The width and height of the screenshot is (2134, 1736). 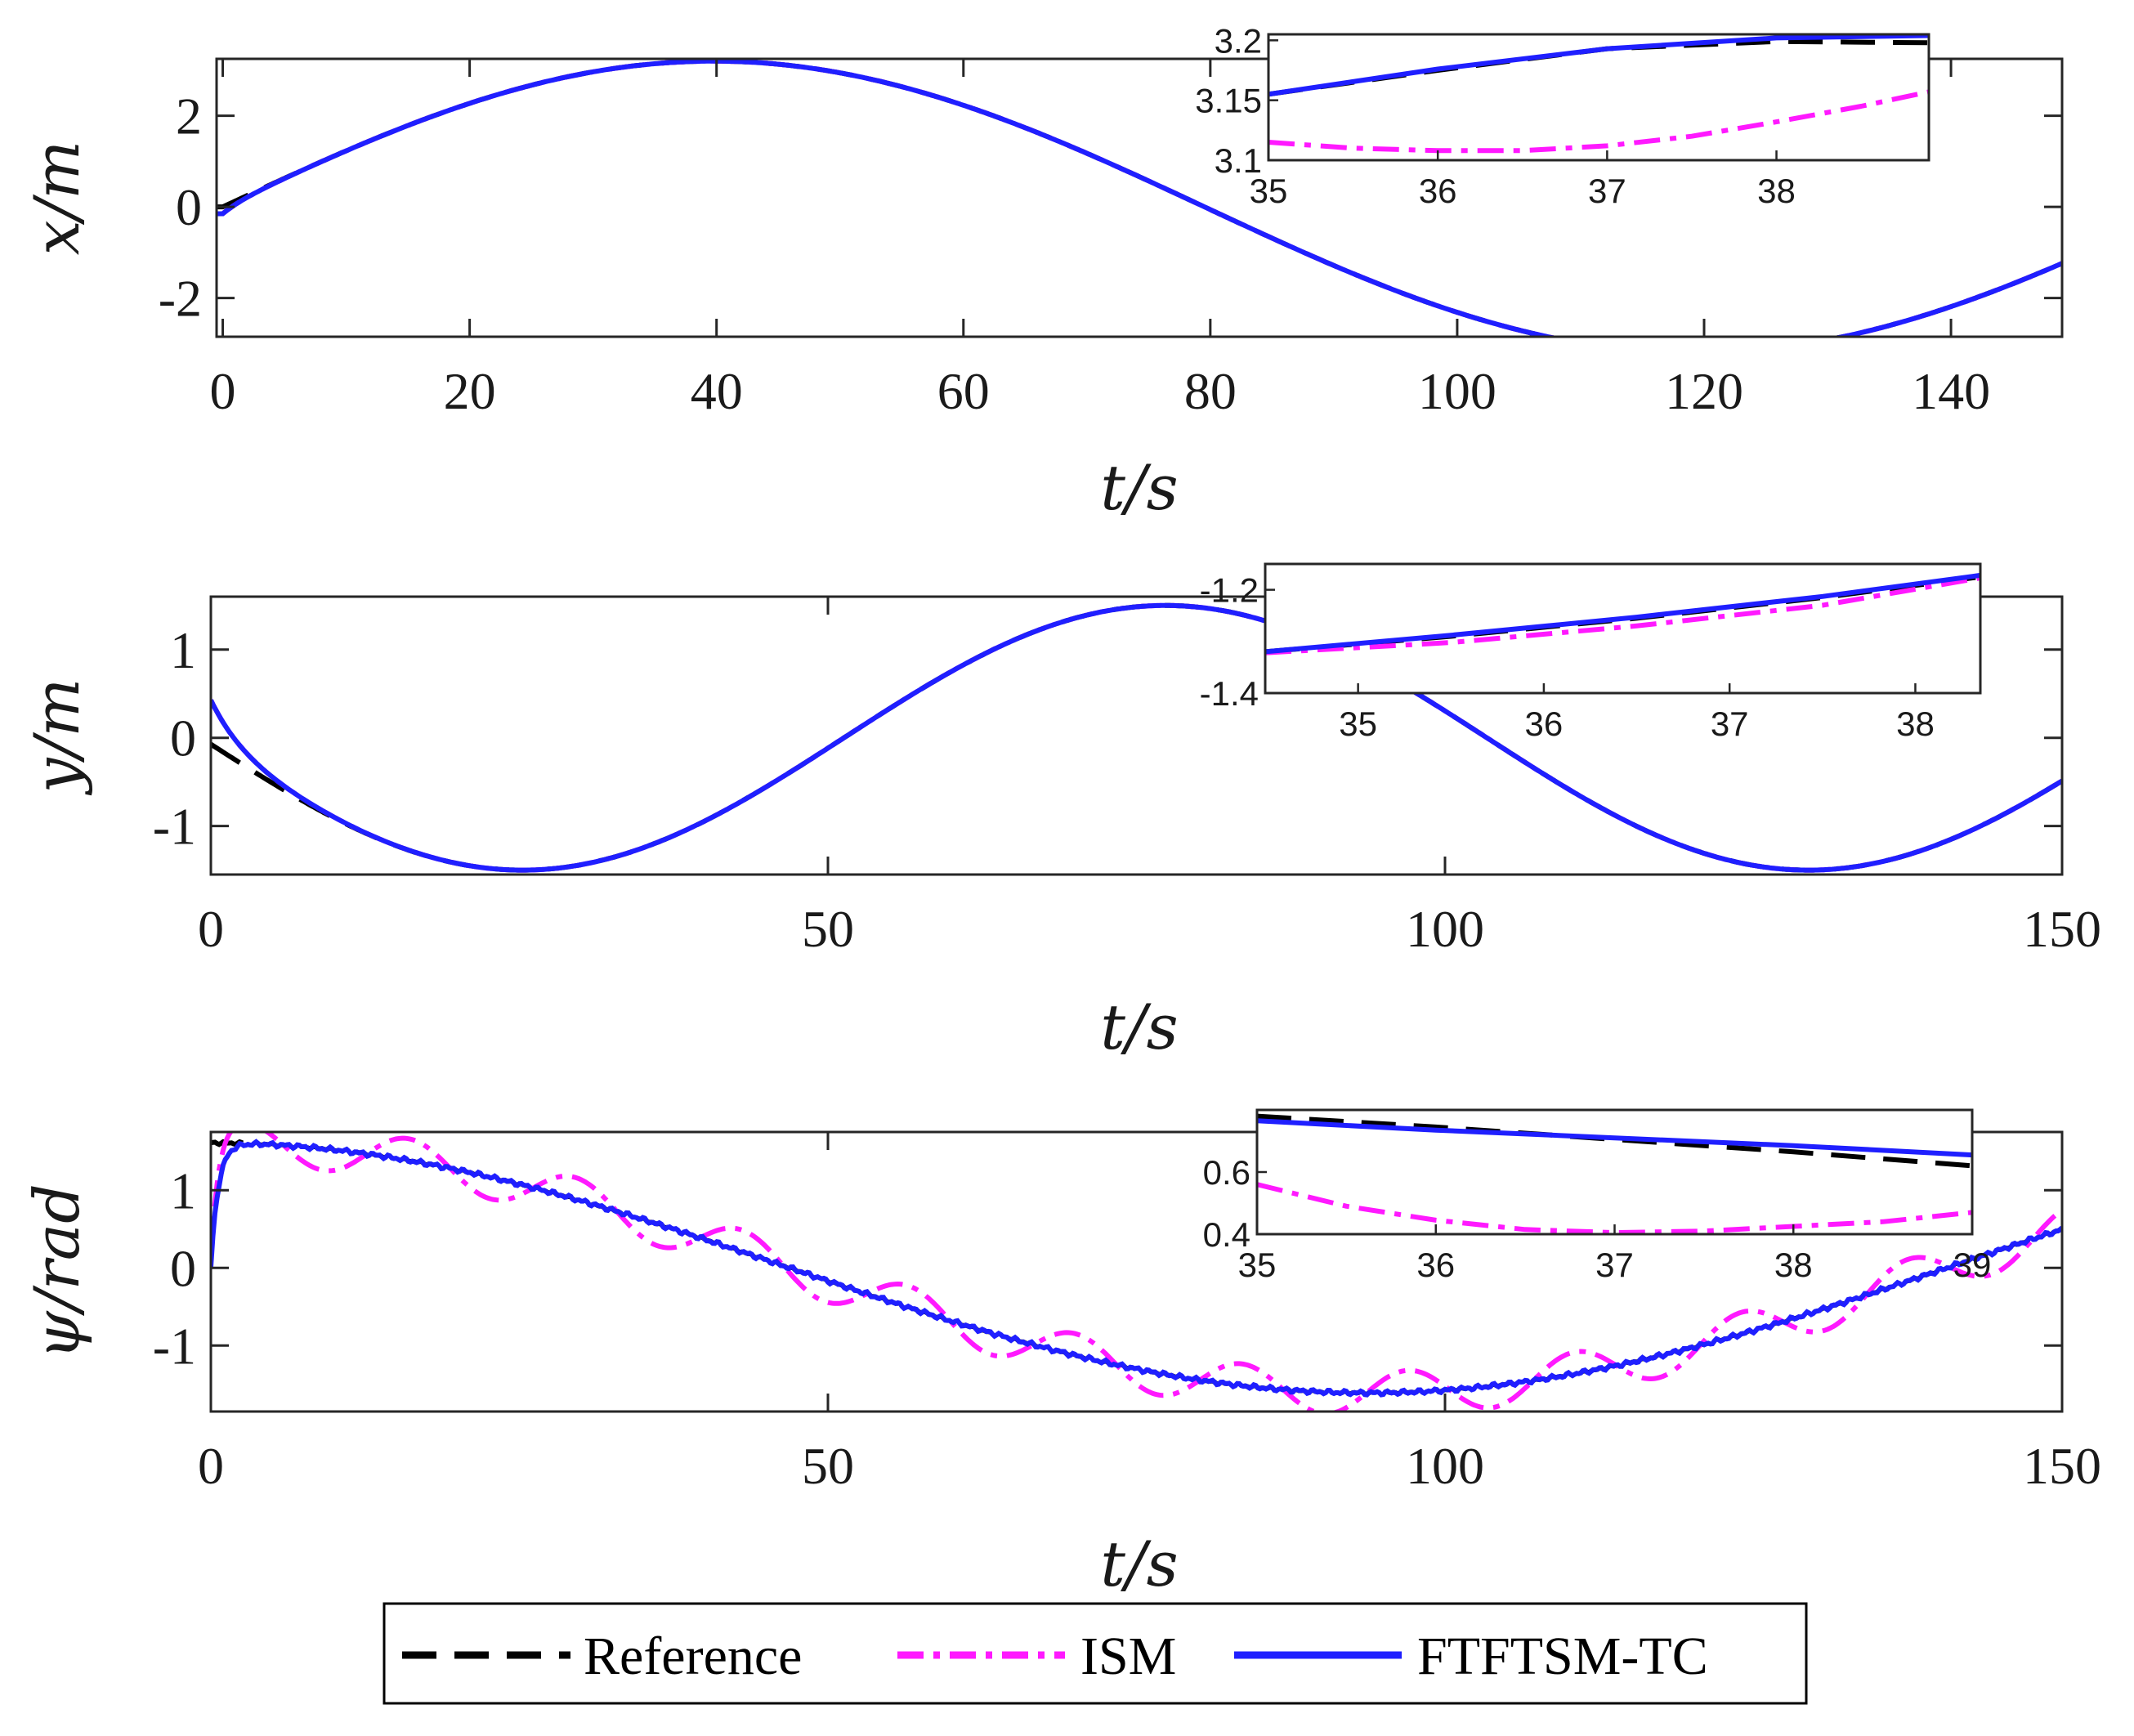 What do you see at coordinates (1229, 693) in the screenshot?
I see `inset-ytick-label: -1.4` at bounding box center [1229, 693].